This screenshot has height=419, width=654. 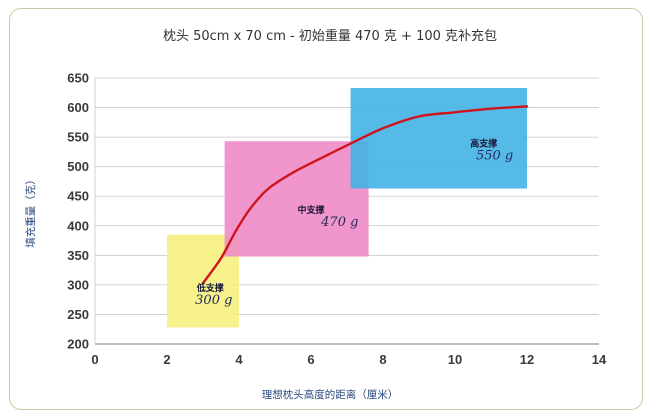 What do you see at coordinates (78, 225) in the screenshot?
I see `y-tick-400: 400` at bounding box center [78, 225].